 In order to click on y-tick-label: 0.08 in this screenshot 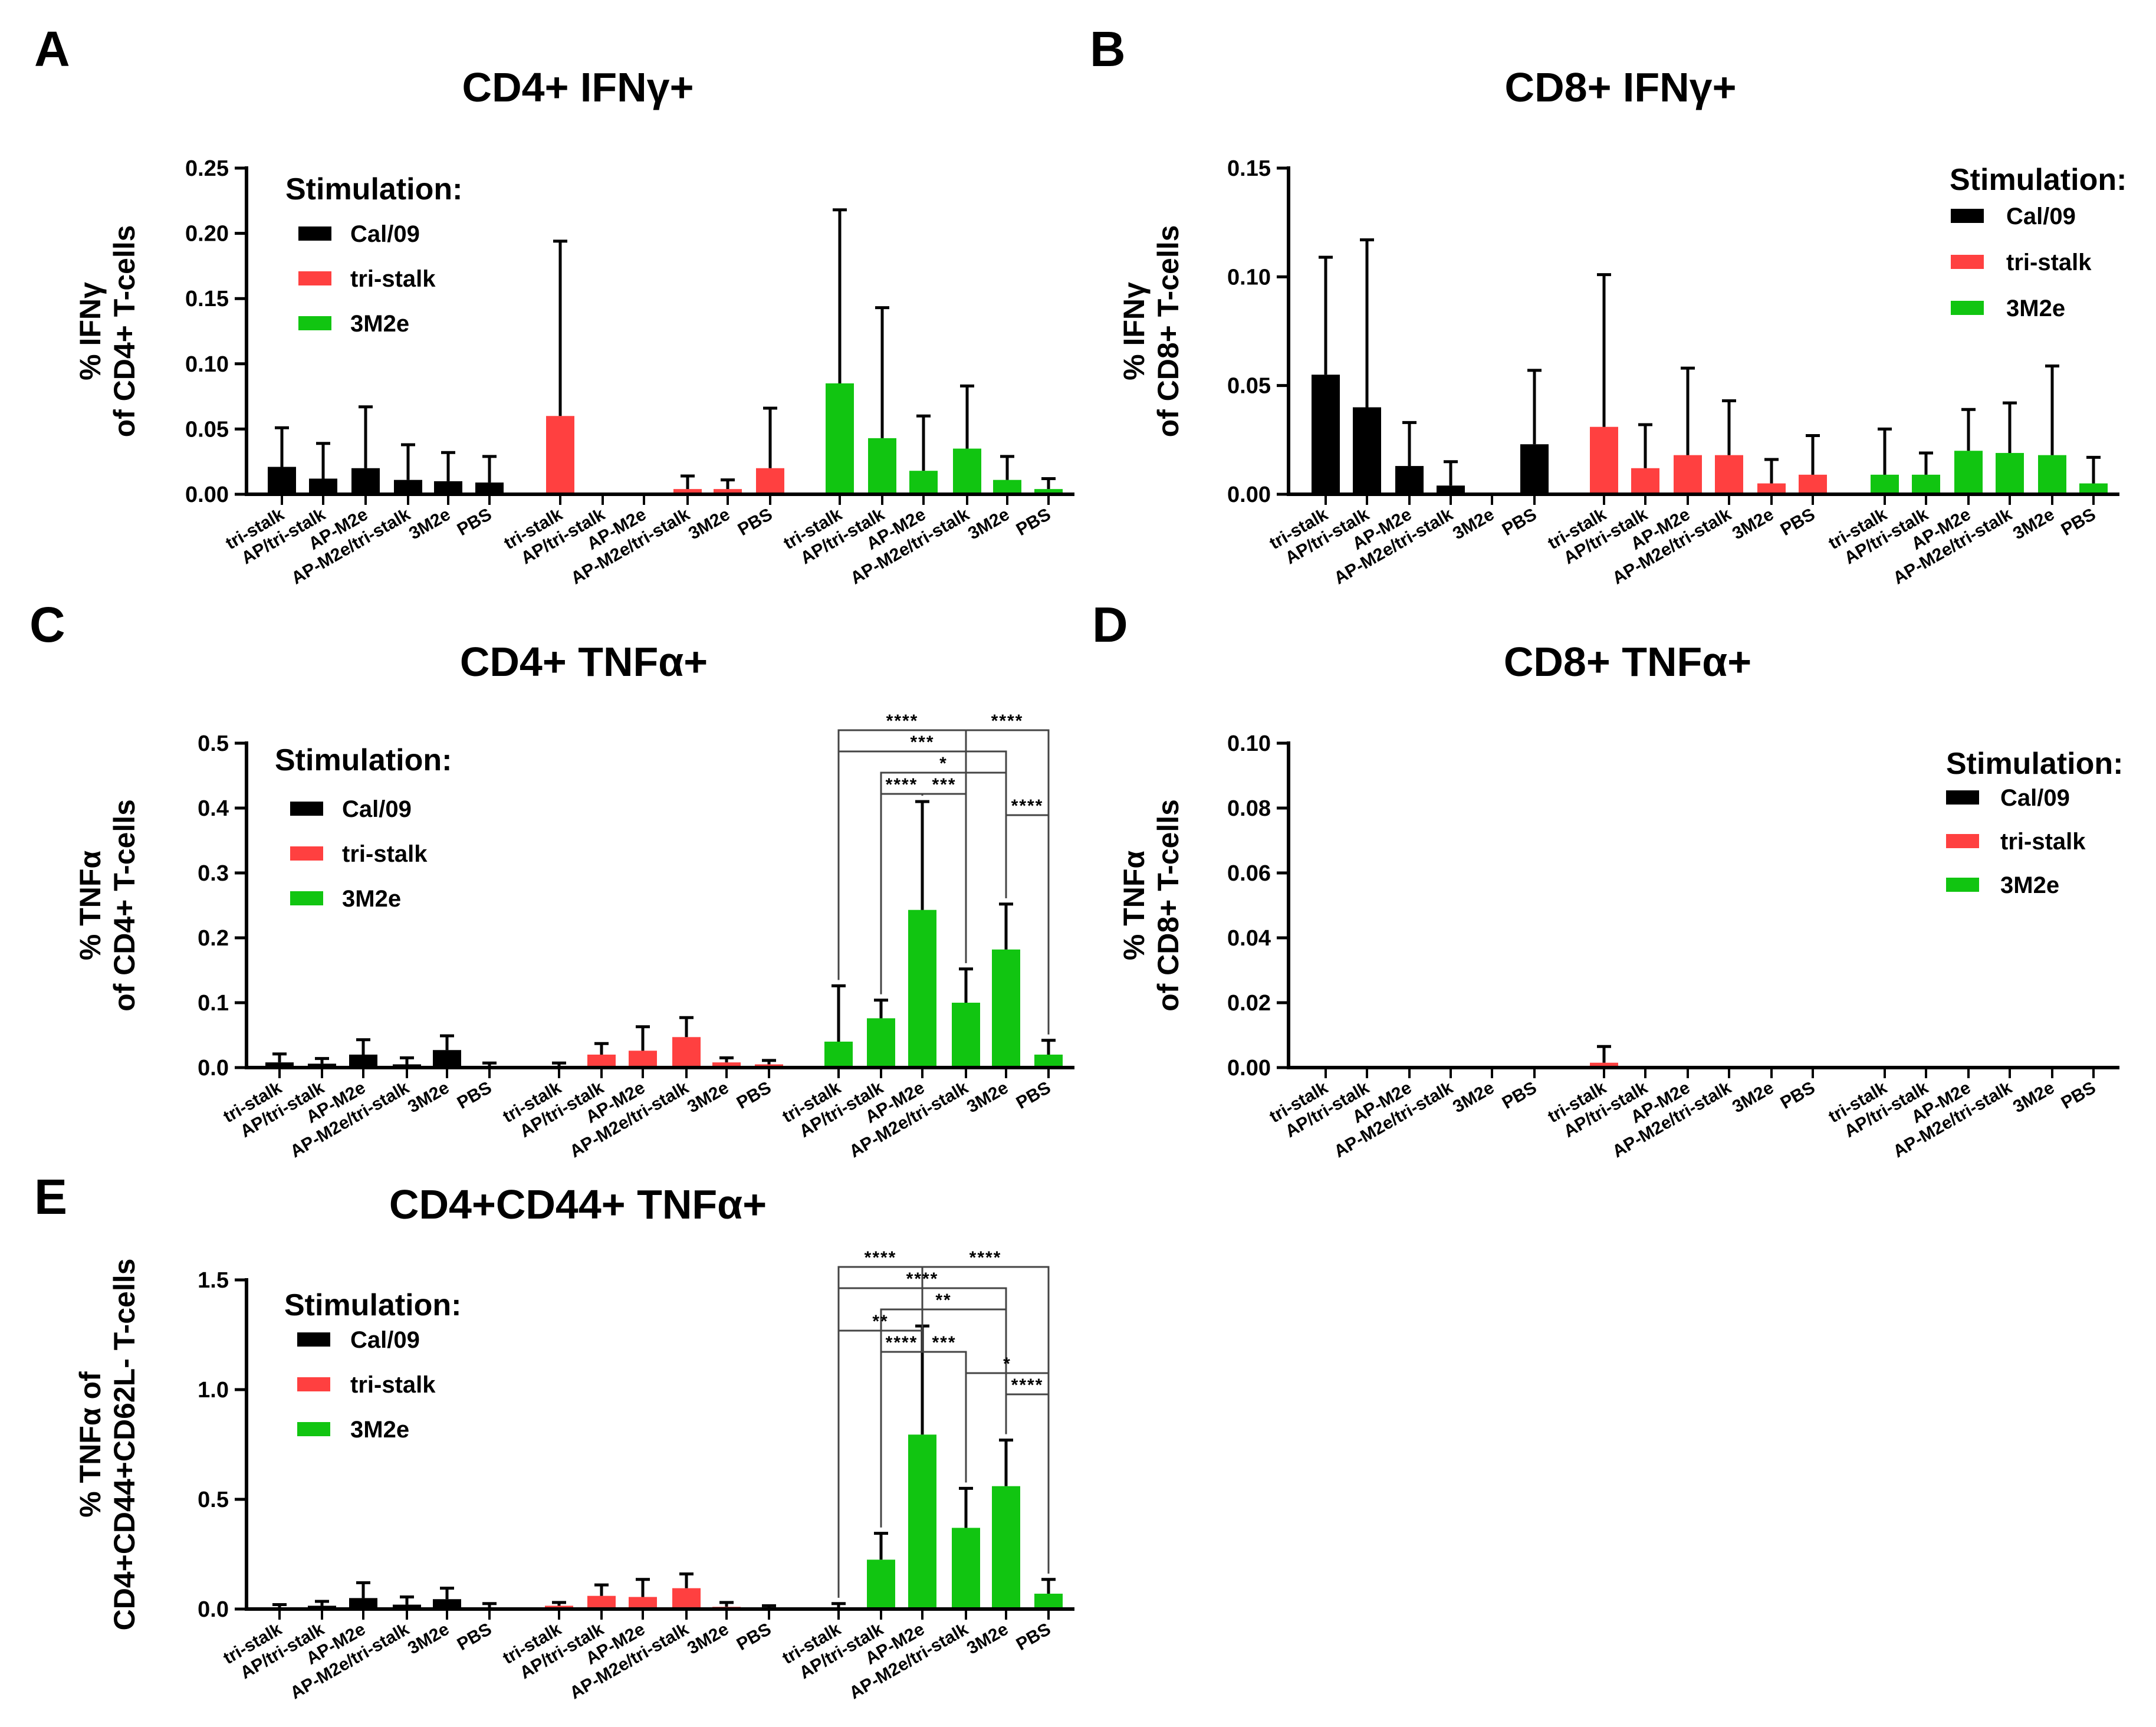, I will do `click(1249, 809)`.